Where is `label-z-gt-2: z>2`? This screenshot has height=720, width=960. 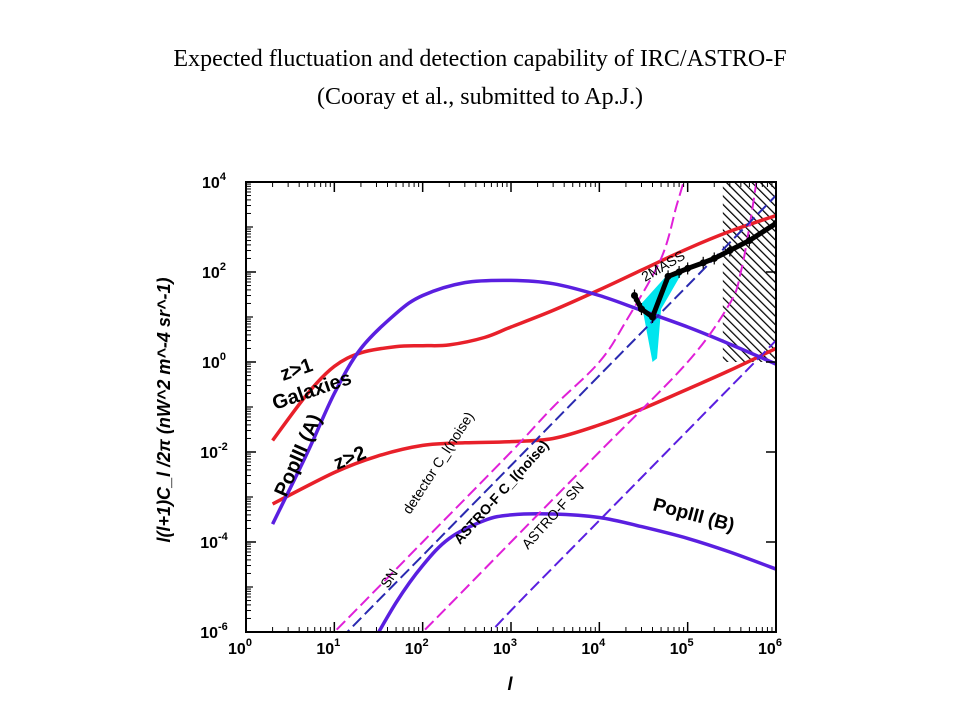 label-z-gt-2: z>2 is located at coordinates (350, 458).